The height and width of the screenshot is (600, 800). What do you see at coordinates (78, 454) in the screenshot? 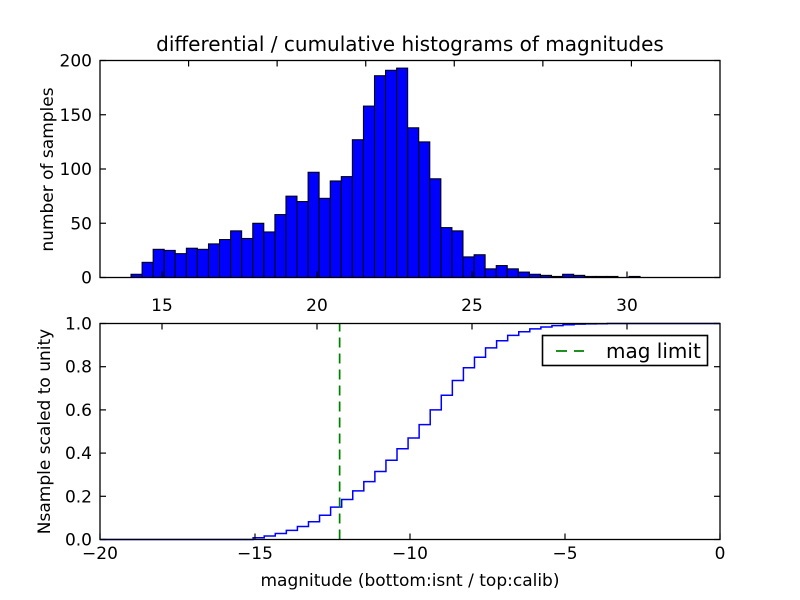
I see `y-tick-label: 0.4` at bounding box center [78, 454].